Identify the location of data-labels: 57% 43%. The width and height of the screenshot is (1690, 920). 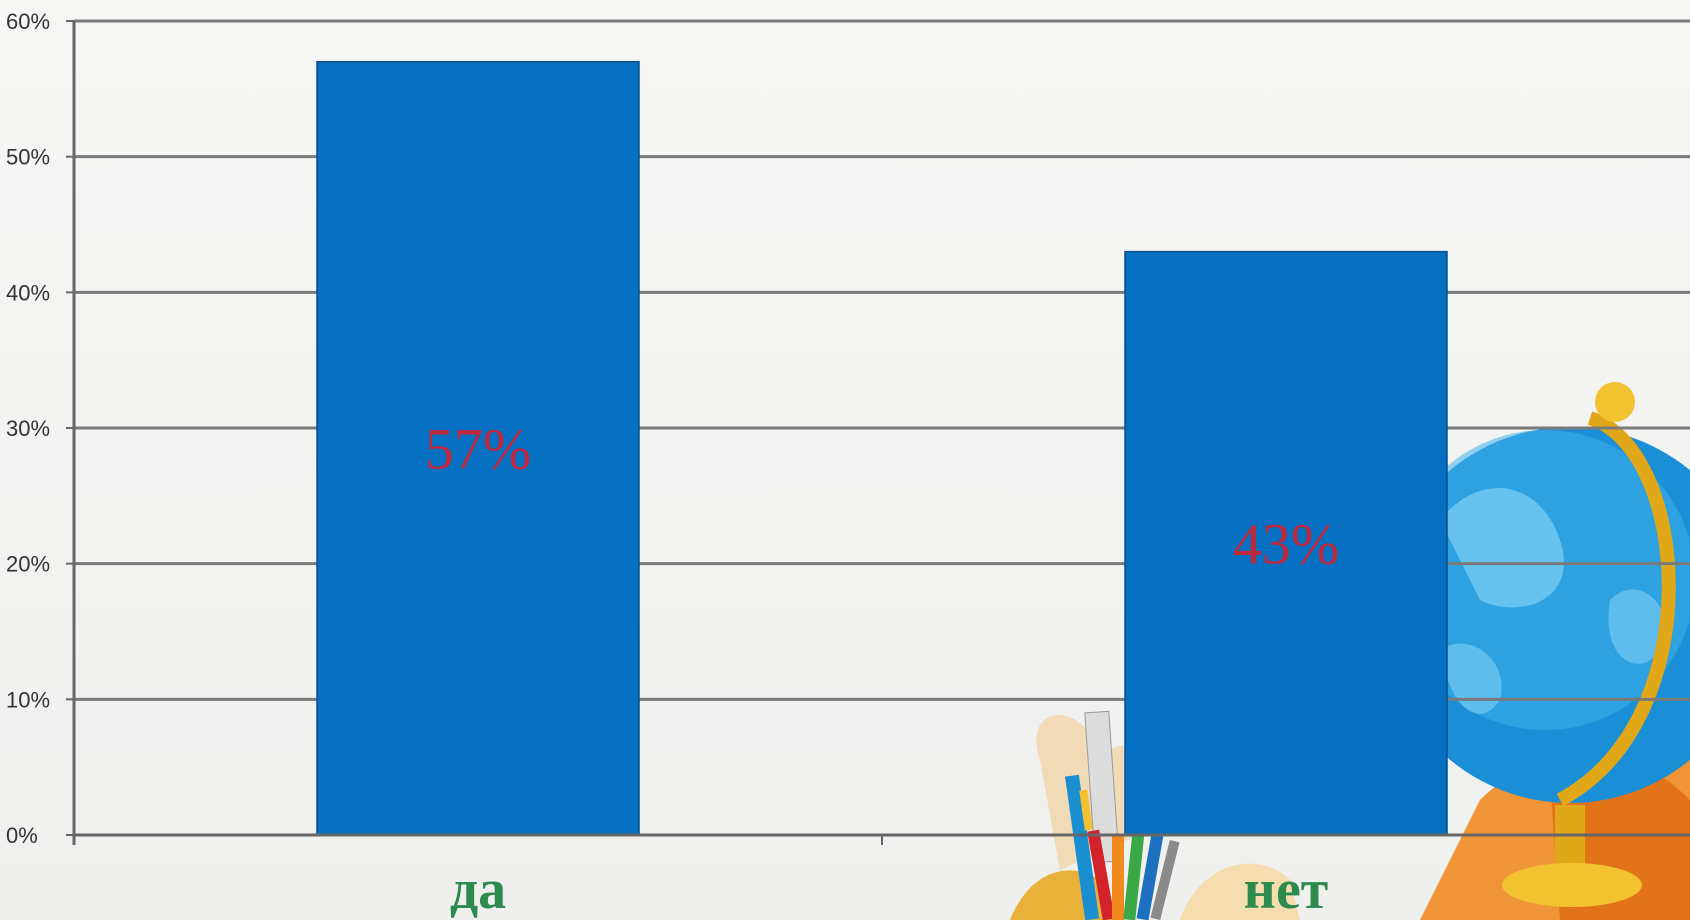
(882, 496).